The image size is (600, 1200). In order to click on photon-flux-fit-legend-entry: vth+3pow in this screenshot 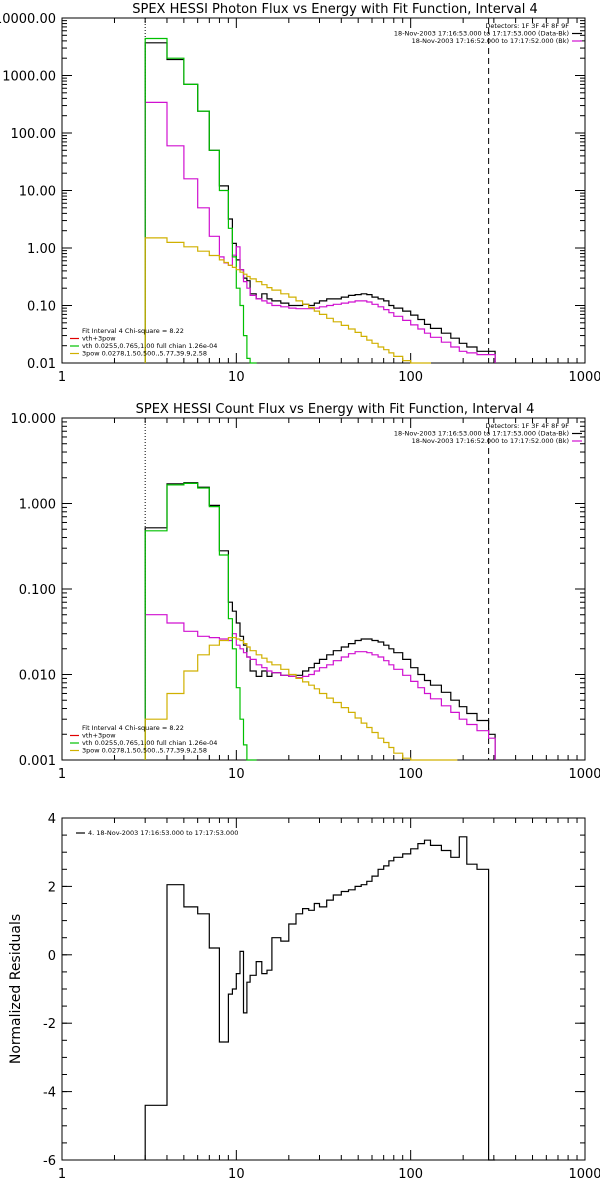, I will do `click(99, 339)`.